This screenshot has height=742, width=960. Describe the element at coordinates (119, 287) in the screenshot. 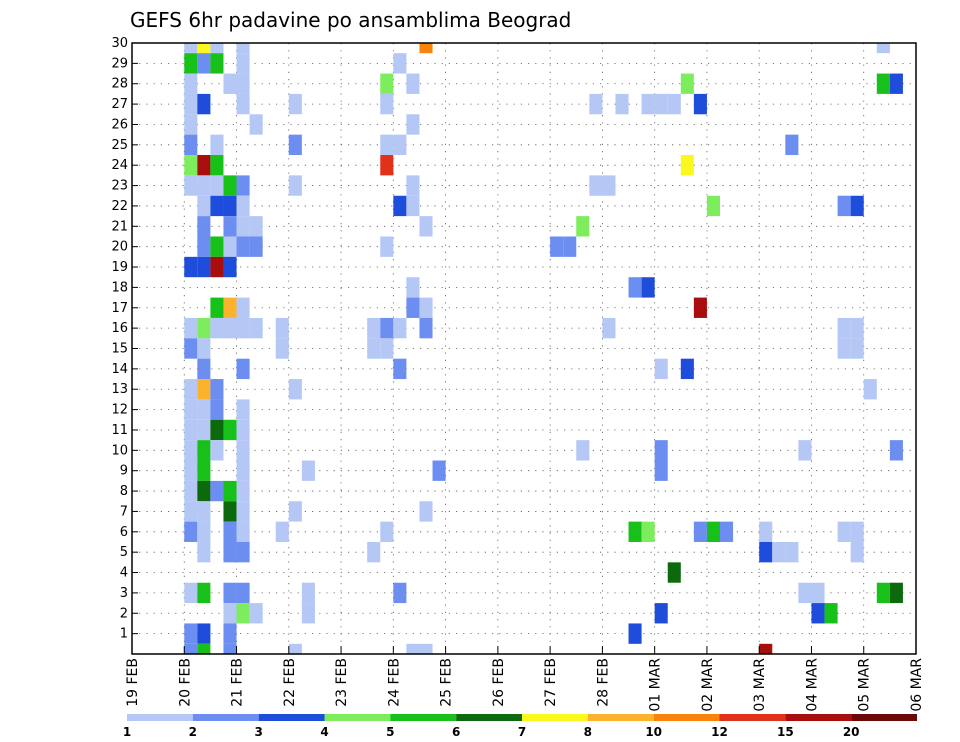

I see `y-tick-label: 18` at that location.